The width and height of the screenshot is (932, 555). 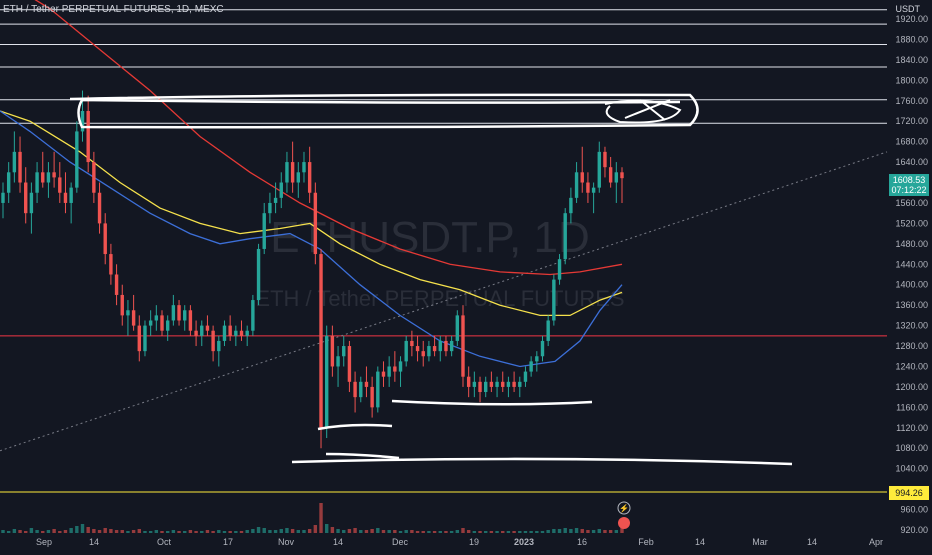 I want to click on price-tick-label: 1440.00, so click(x=911, y=264).